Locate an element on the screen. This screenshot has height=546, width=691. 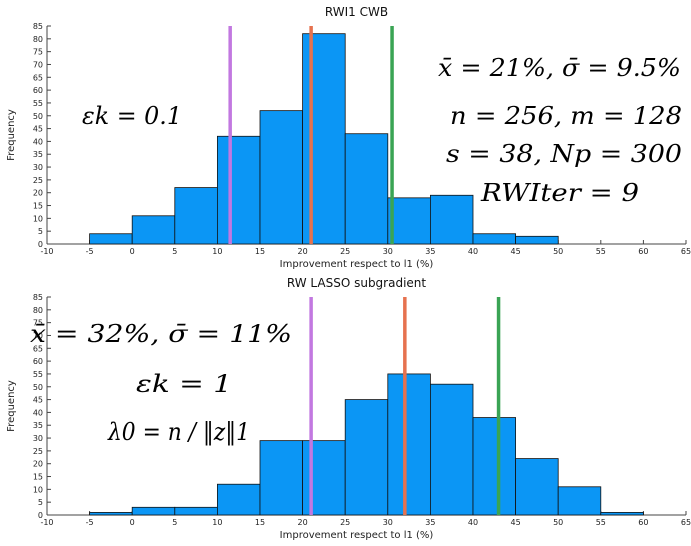
top-mean-annotation: x̄ = 21%, σ̄ = 9.5% is located at coordinates (559, 68).